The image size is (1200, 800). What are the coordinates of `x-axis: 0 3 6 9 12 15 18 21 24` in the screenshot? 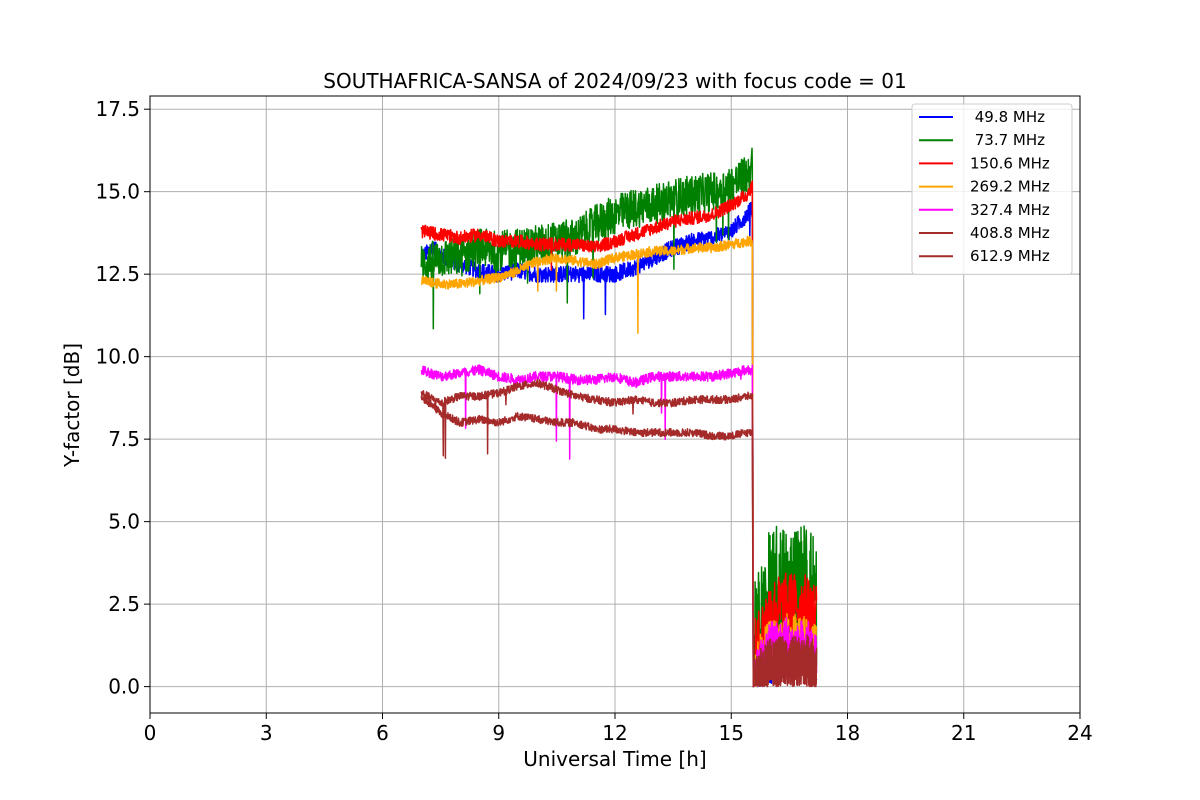 It's located at (618, 729).